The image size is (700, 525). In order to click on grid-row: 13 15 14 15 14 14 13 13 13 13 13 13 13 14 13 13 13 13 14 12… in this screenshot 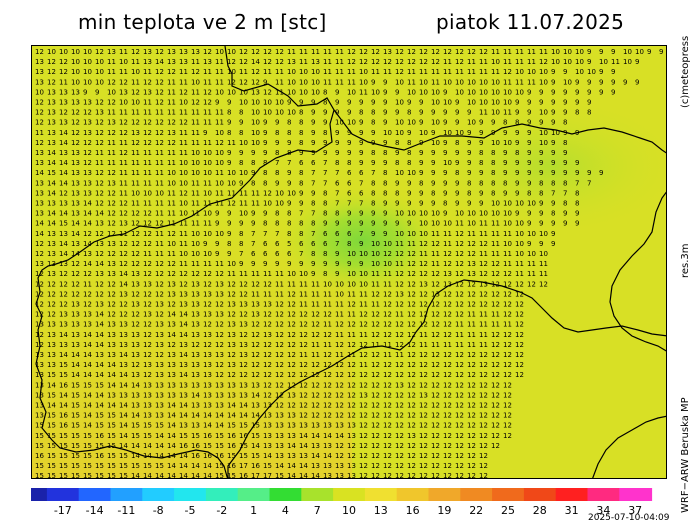, I will do `click(273, 395)`.